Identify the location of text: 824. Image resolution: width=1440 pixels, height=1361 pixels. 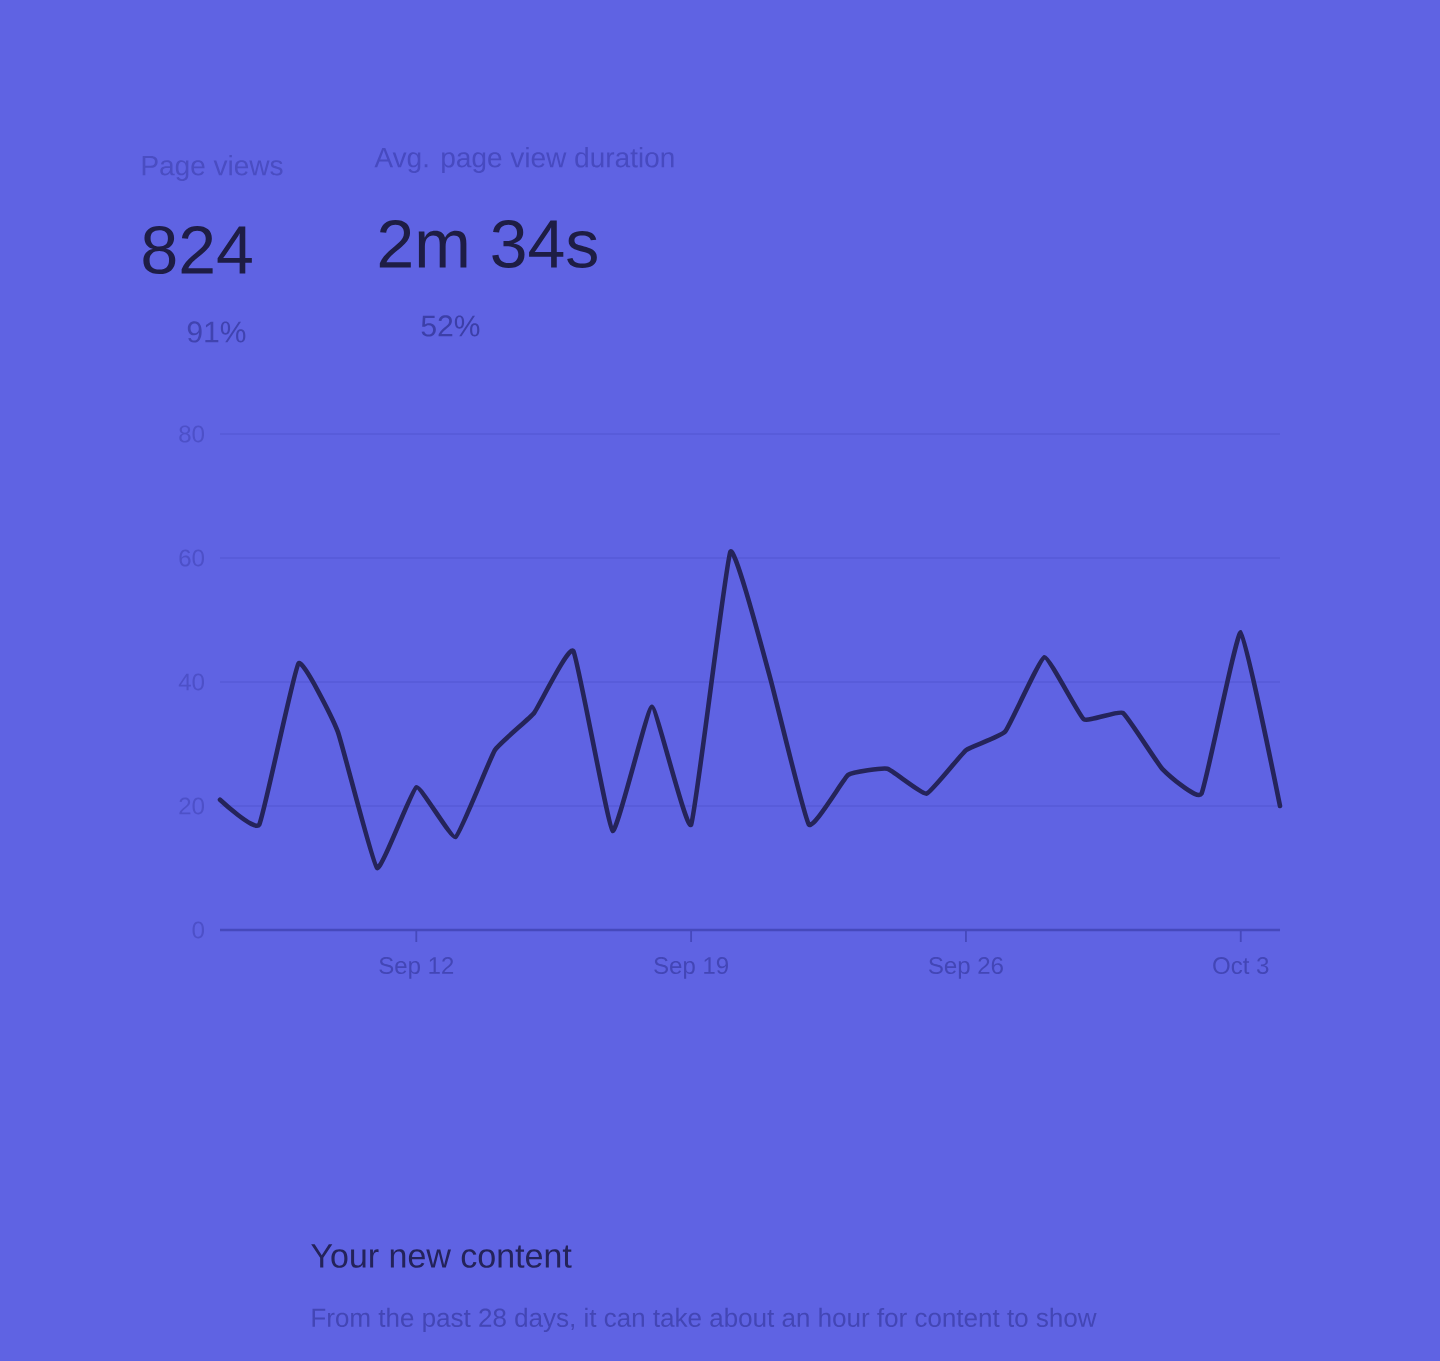
(197, 250).